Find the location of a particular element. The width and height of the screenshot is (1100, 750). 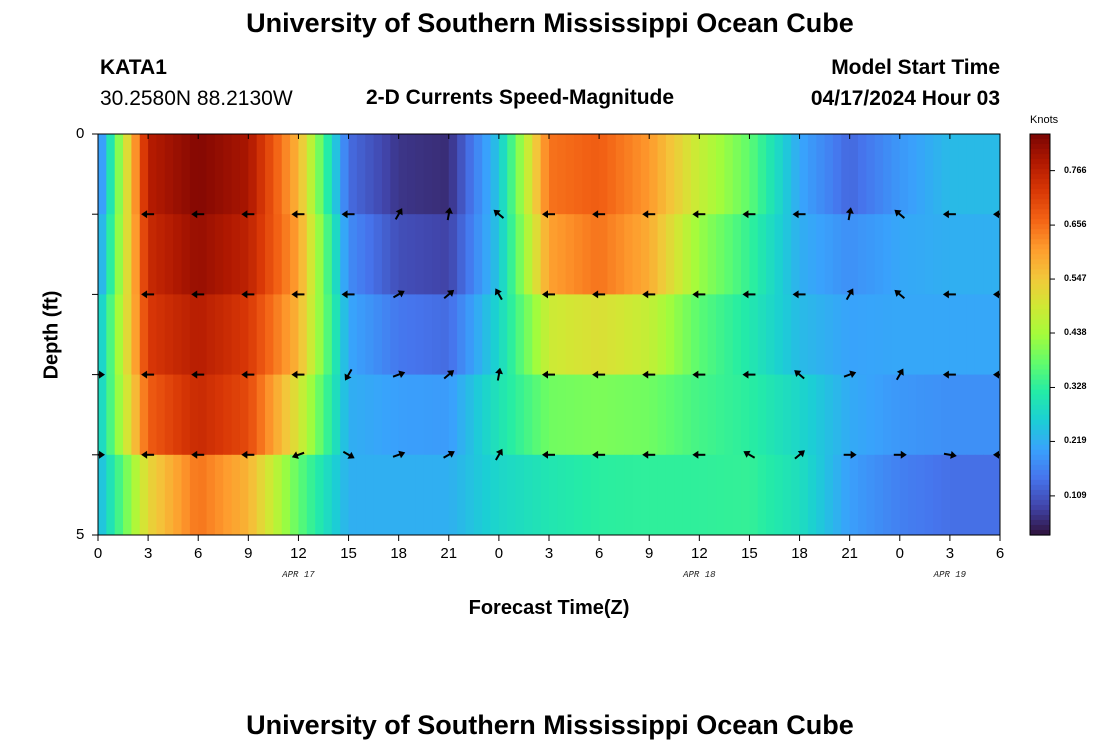

x-tick-label: 6 is located at coordinates (1000, 553).